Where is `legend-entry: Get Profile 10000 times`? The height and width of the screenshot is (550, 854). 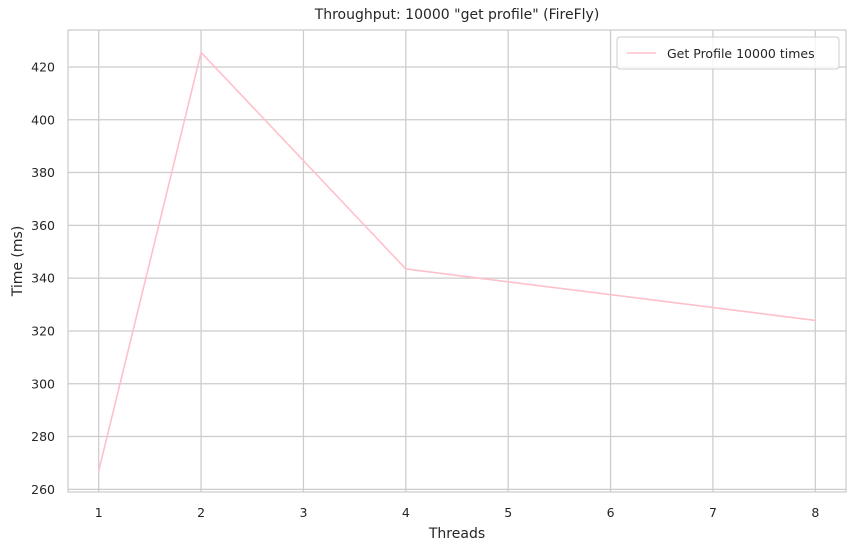
legend-entry: Get Profile 10000 times is located at coordinates (741, 53).